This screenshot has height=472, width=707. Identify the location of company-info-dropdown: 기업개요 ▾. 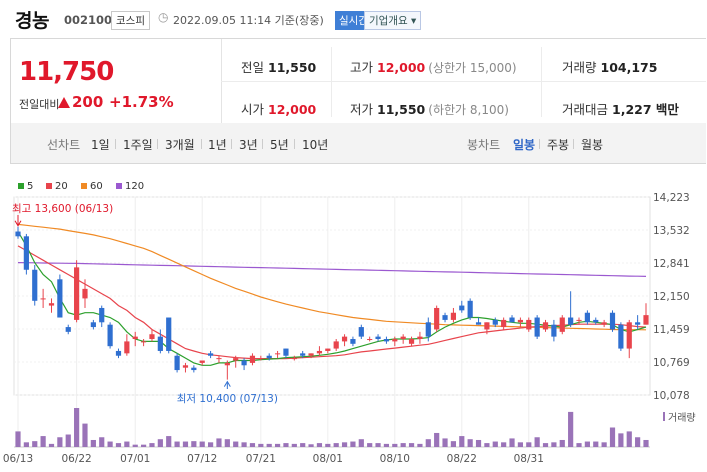
(393, 20).